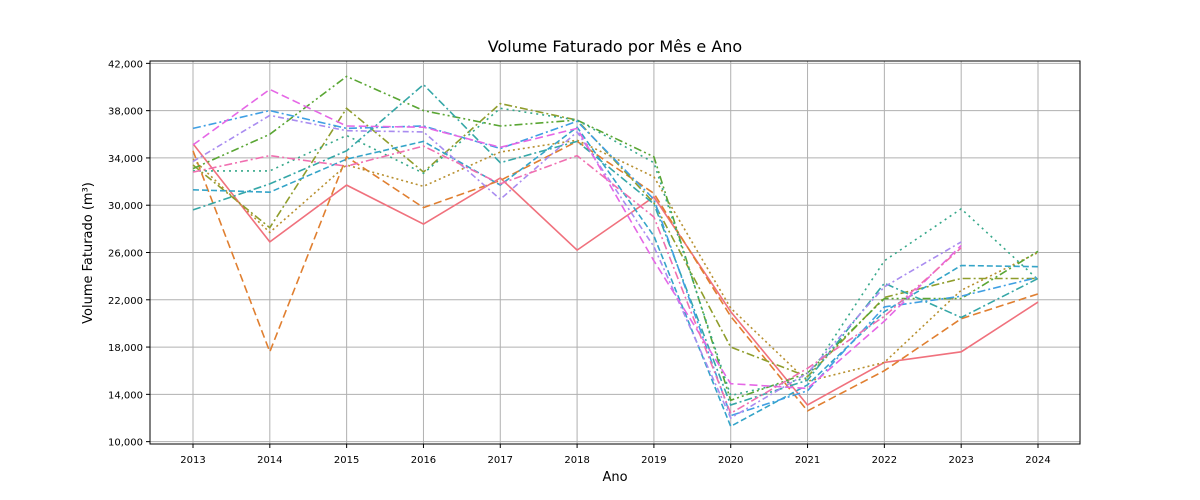 Image resolution: width=1200 pixels, height=500 pixels. I want to click on y-tick-label: 18,000, so click(125, 348).